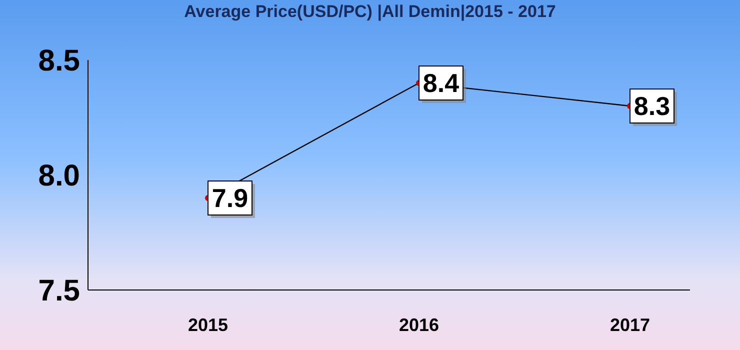  What do you see at coordinates (630, 324) in the screenshot?
I see `x-tick-label: 2017` at bounding box center [630, 324].